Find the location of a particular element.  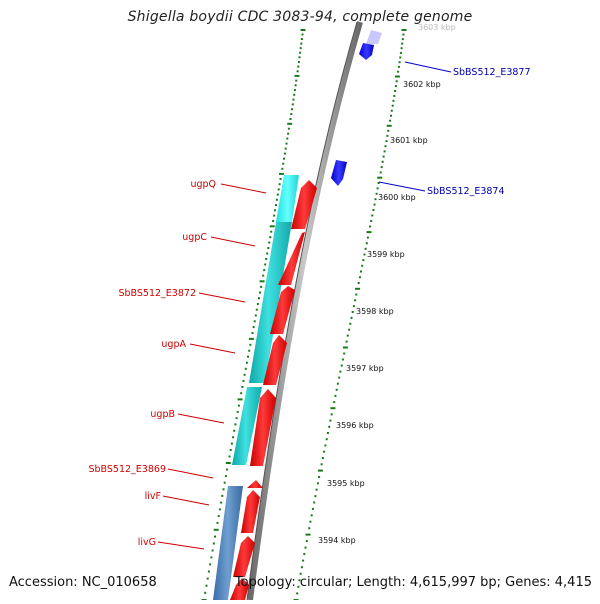

gene-arrow-ugpA is located at coordinates (275, 360).